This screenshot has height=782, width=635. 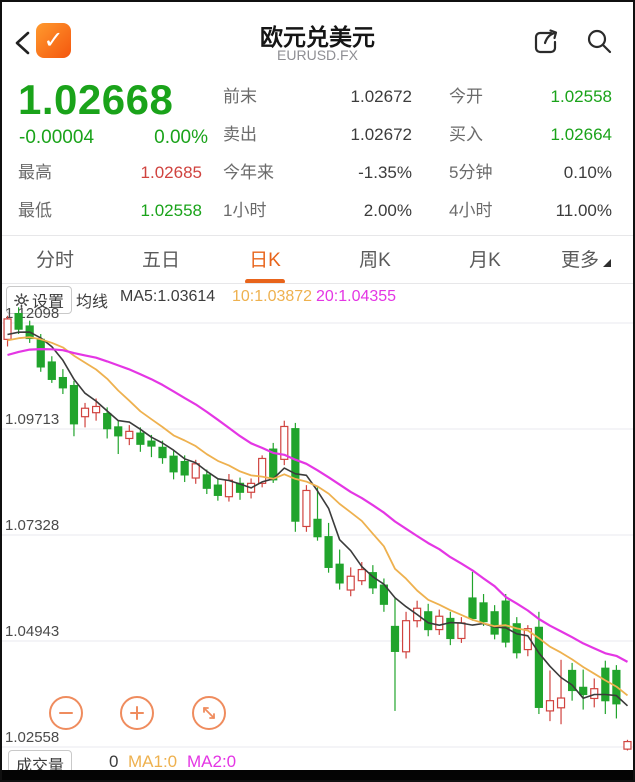 What do you see at coordinates (471, 172) in the screenshot?
I see `stat-label: 5分钟` at bounding box center [471, 172].